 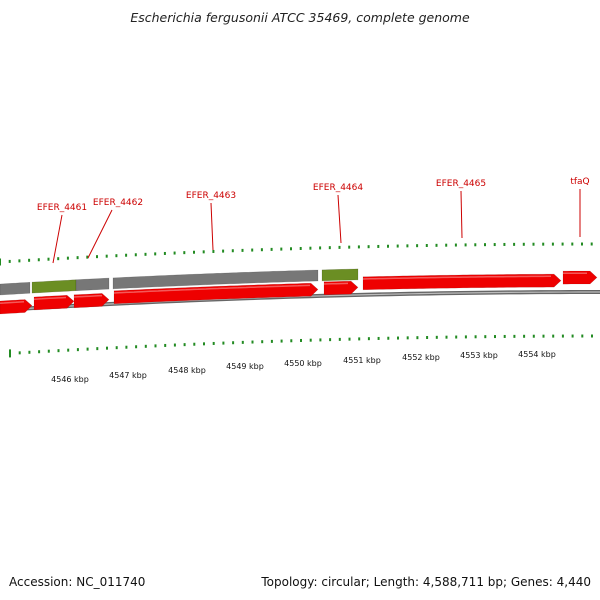 I want to click on gene-label: tfaQ, so click(x=579, y=182).